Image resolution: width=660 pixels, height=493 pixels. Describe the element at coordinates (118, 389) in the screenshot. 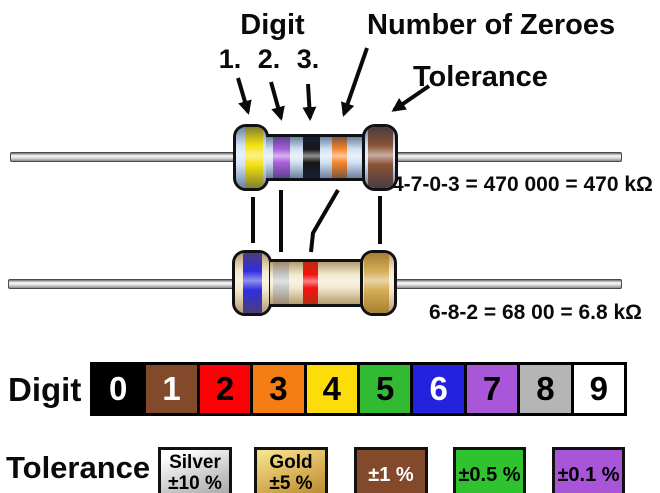

I see `digit-cell-0: 0` at that location.